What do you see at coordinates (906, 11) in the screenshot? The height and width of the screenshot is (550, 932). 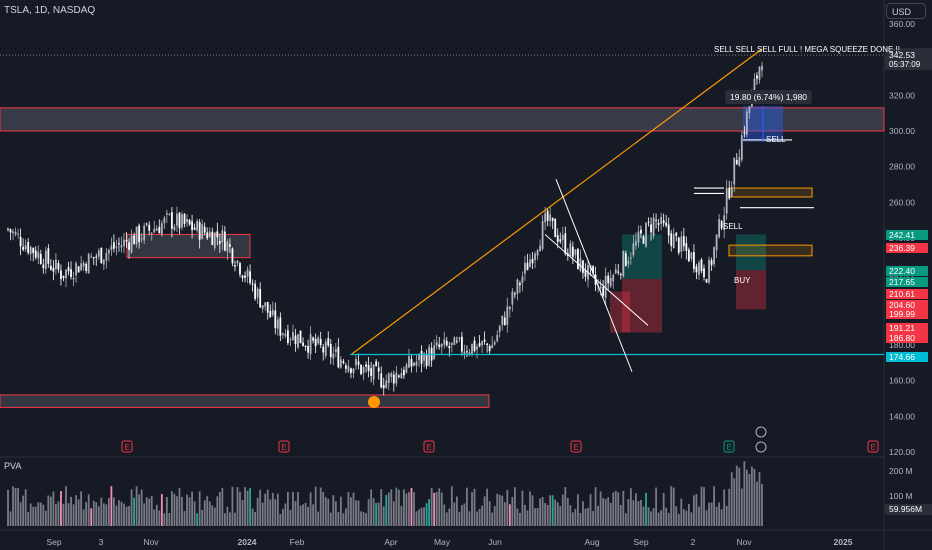 I see `currency-button: USD` at bounding box center [906, 11].